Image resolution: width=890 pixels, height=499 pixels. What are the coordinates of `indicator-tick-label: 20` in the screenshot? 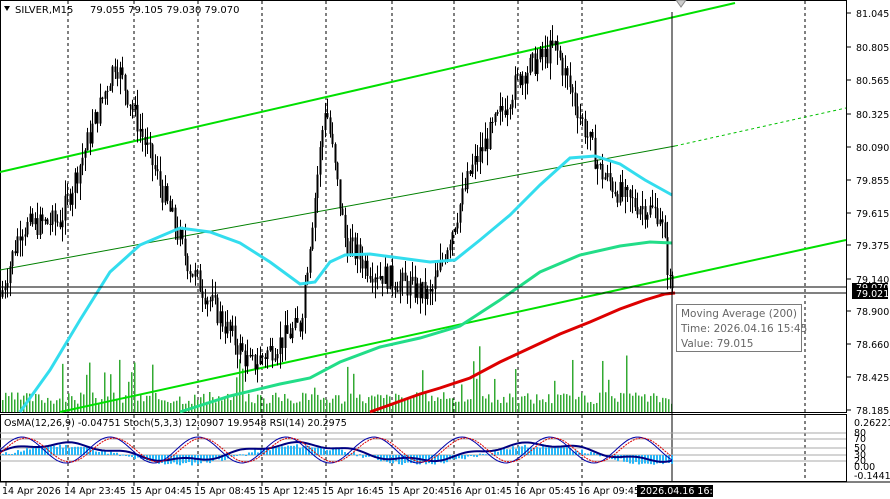 It's located at (860, 461).